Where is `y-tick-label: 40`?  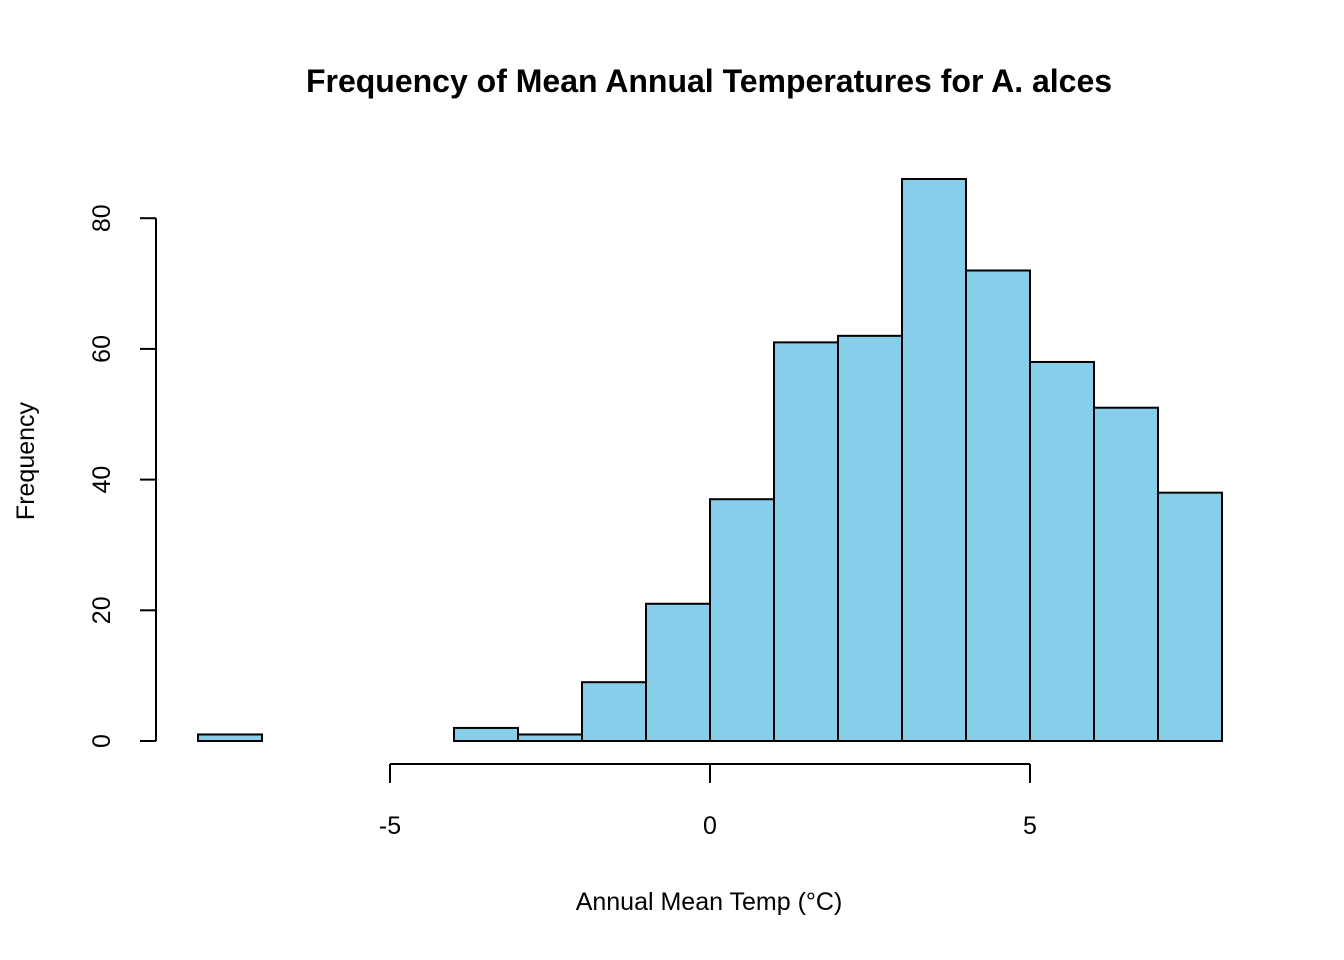 y-tick-label: 40 is located at coordinates (102, 480).